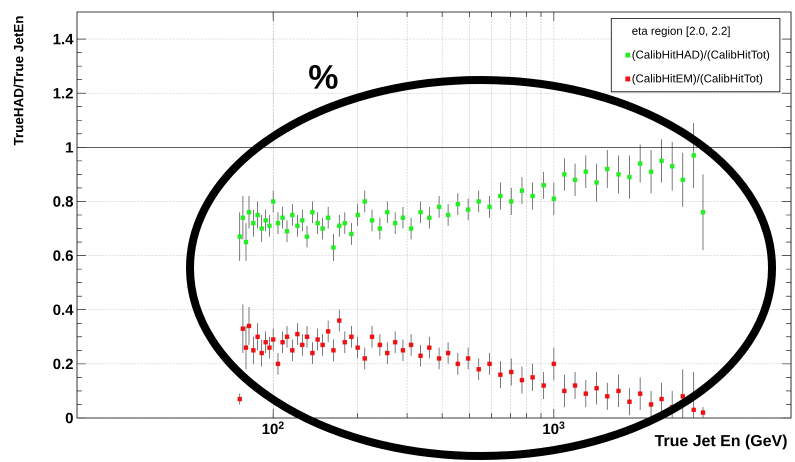 This screenshot has width=795, height=462. Describe the element at coordinates (63, 201) in the screenshot. I see `y-tick-label: 0.8` at that location.